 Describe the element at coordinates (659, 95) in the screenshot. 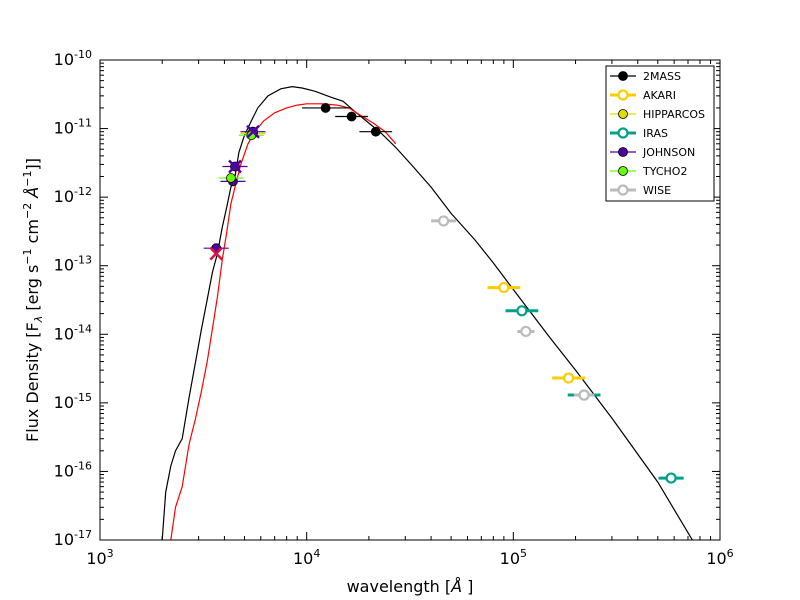

I see `legend-label: AKARI` at that location.